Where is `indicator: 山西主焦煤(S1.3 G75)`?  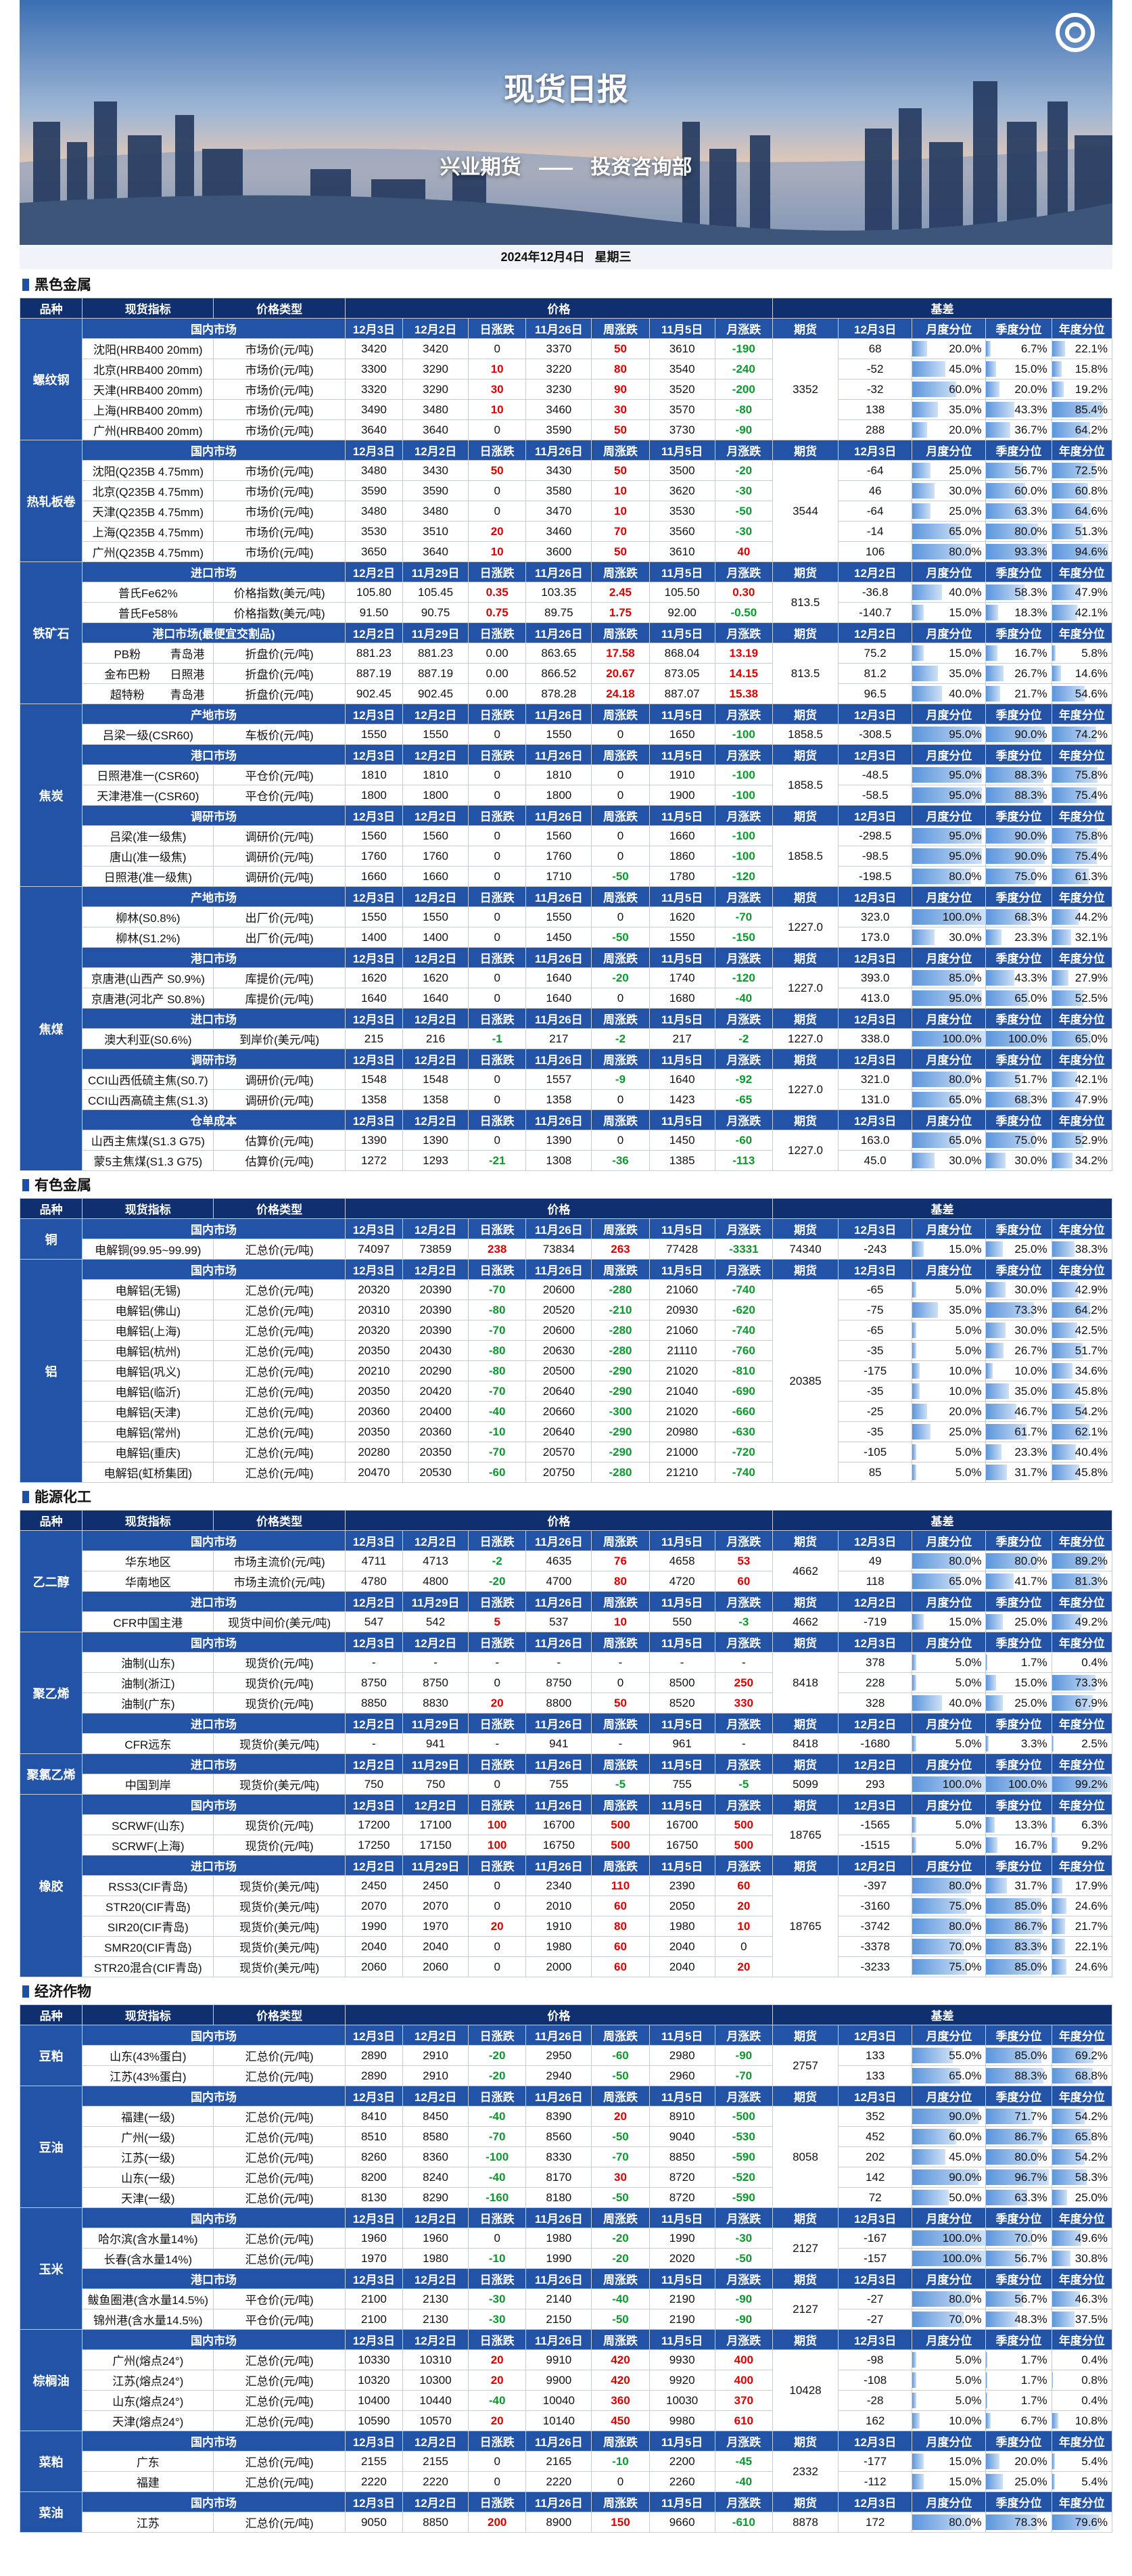 indicator: 山西主焦煤(S1.3 G75) is located at coordinates (148, 1140).